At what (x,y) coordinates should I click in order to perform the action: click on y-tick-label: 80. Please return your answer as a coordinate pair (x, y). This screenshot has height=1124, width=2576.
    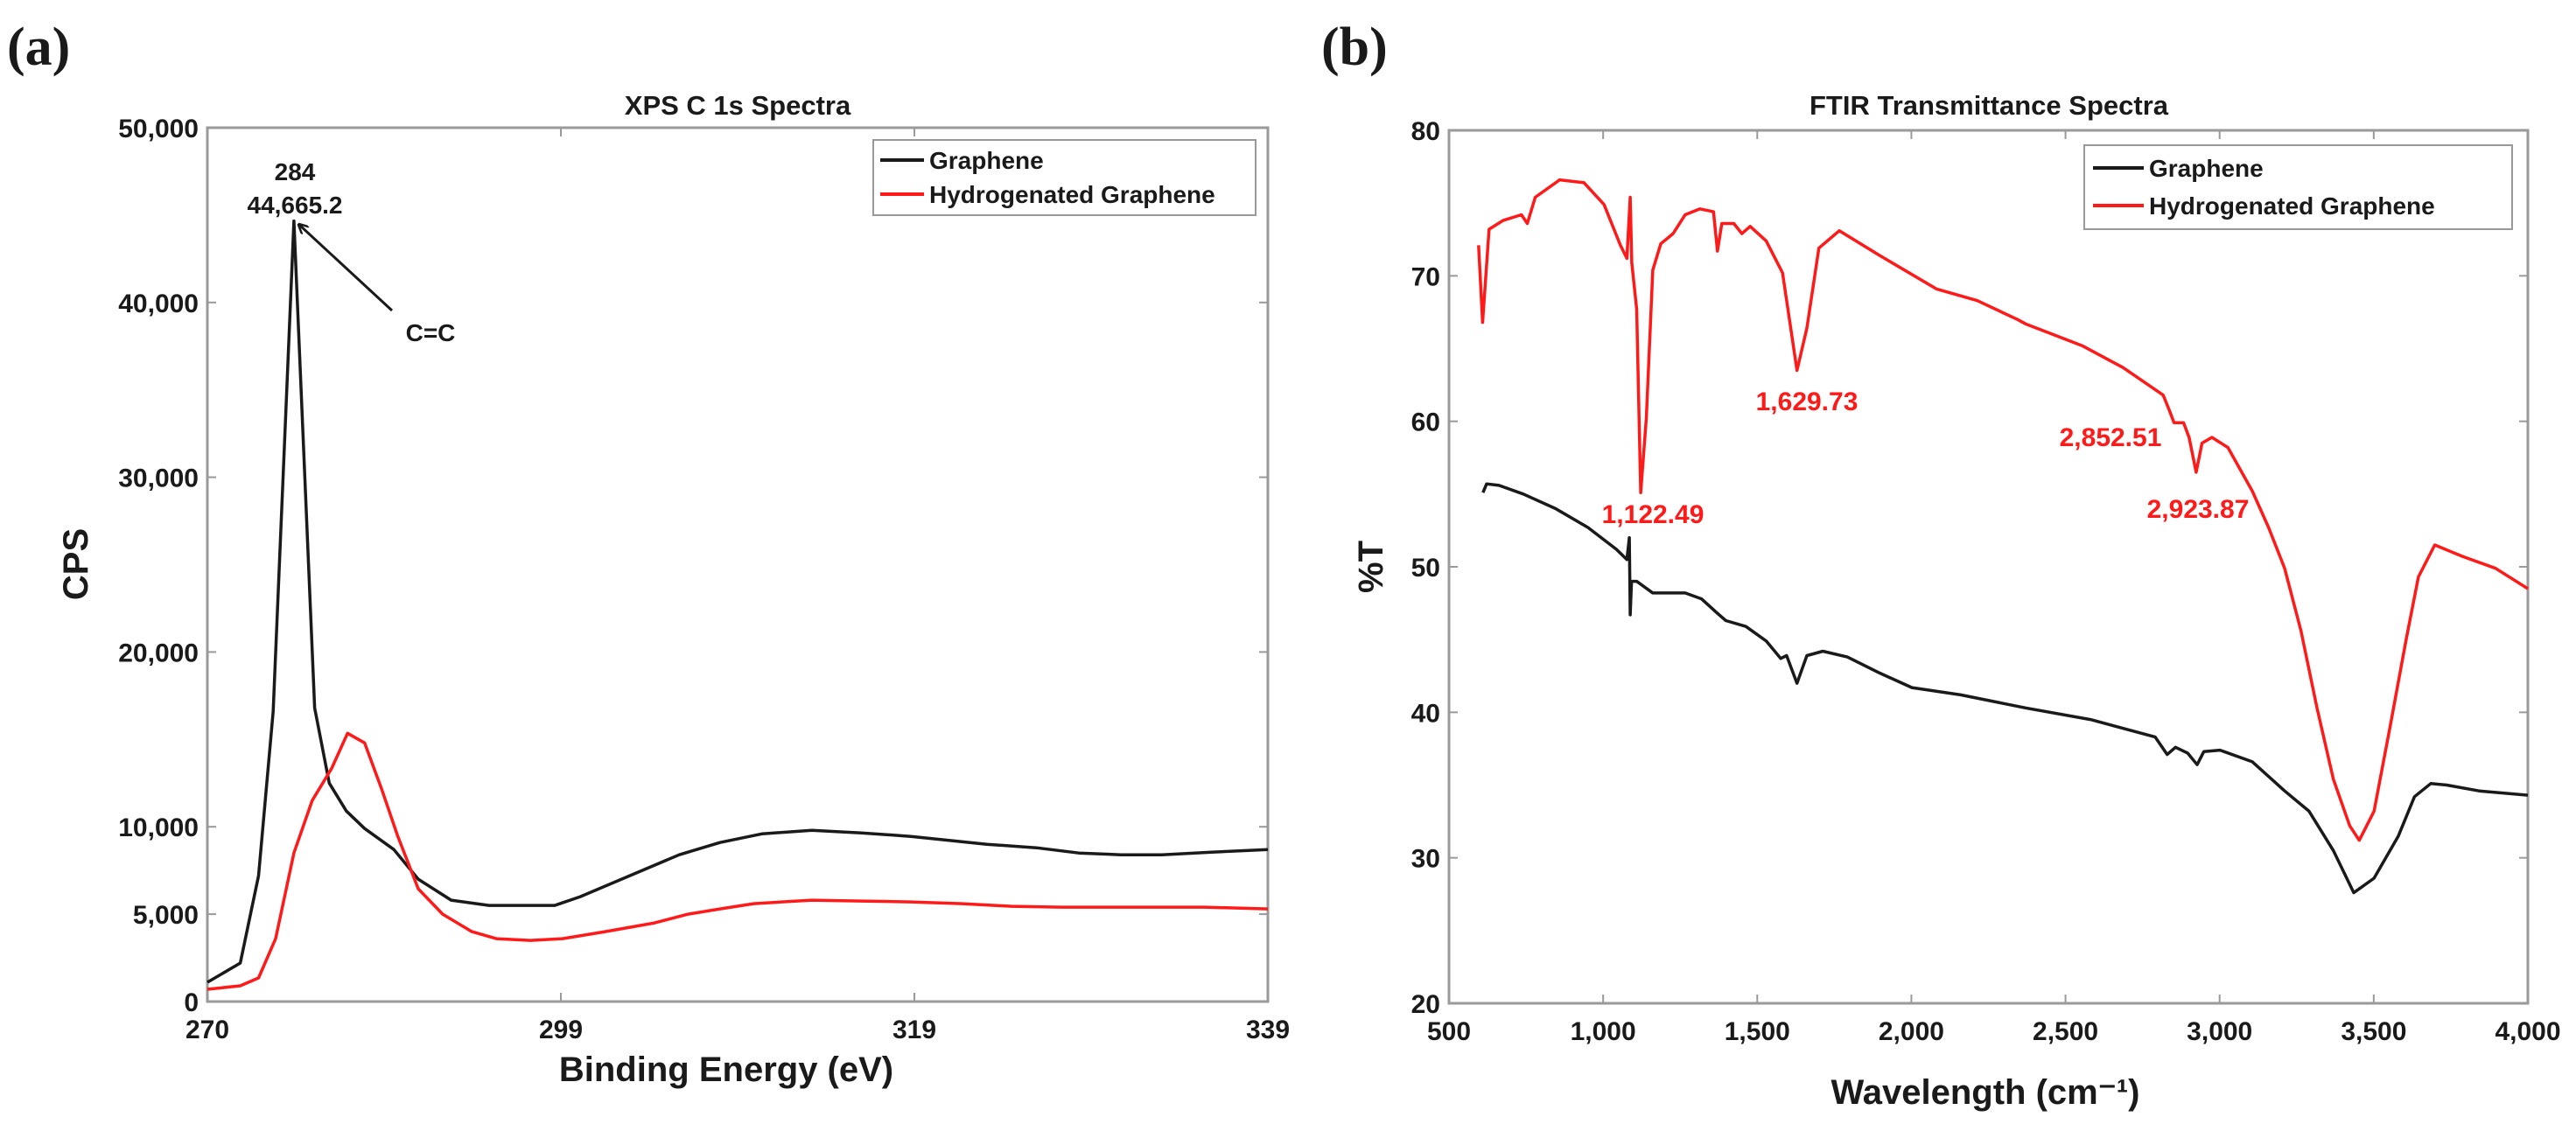
    Looking at the image, I should click on (1425, 131).